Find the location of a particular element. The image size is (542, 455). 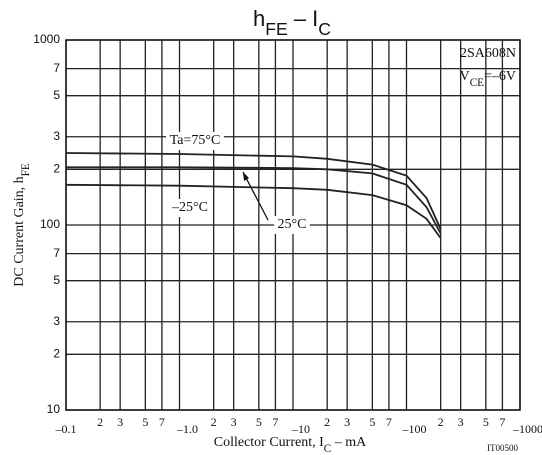

arrow is located at coordinates (255, 196).